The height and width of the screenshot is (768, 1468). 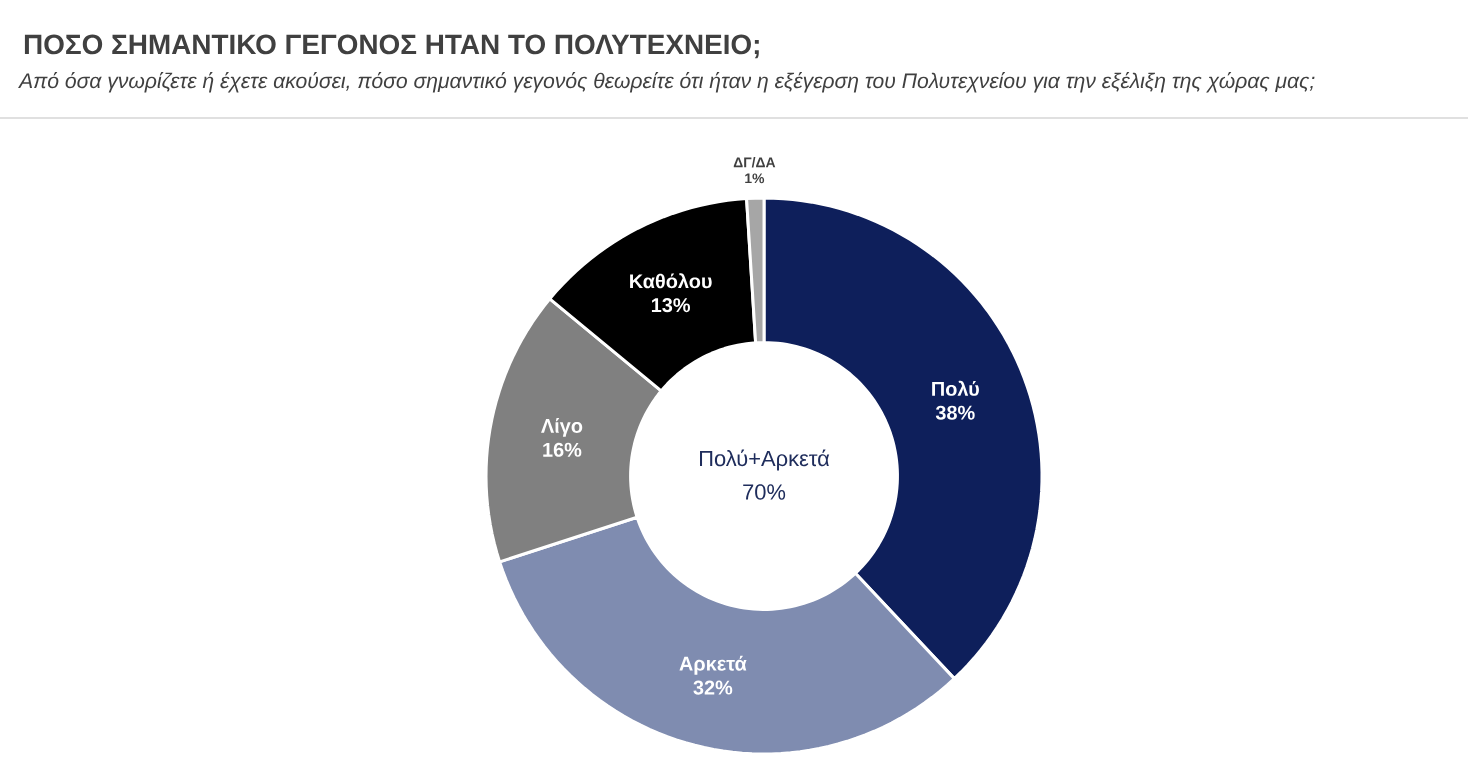 I want to click on slice-label: Λίγο, so click(x=562, y=427).